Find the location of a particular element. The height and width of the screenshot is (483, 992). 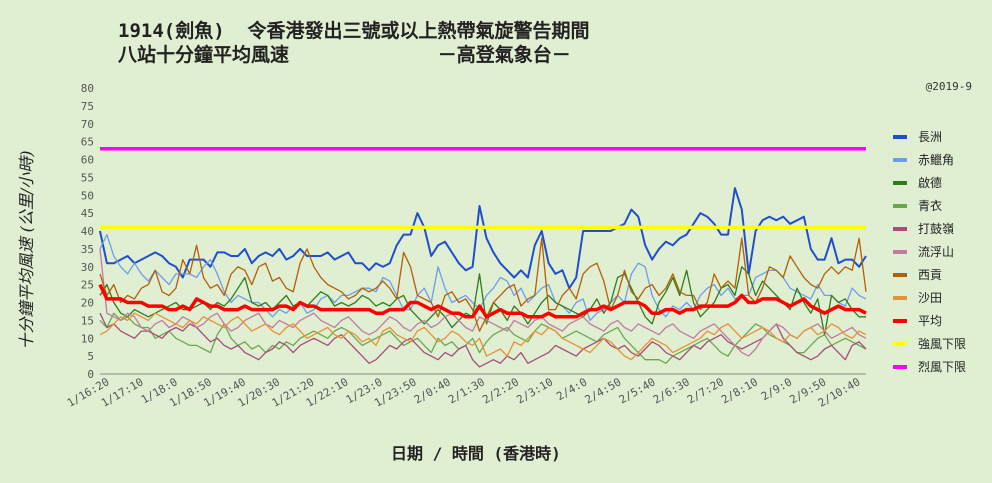

y-tick-label: 65 is located at coordinates (87, 142).